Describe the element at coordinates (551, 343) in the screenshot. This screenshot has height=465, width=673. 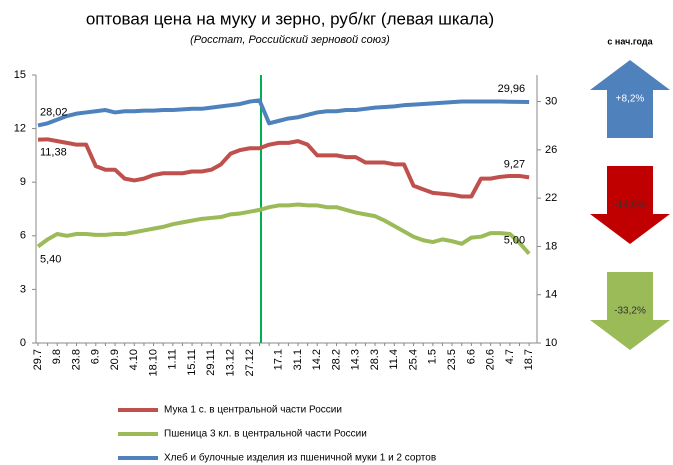
I see `y2-tick-label: 10` at that location.